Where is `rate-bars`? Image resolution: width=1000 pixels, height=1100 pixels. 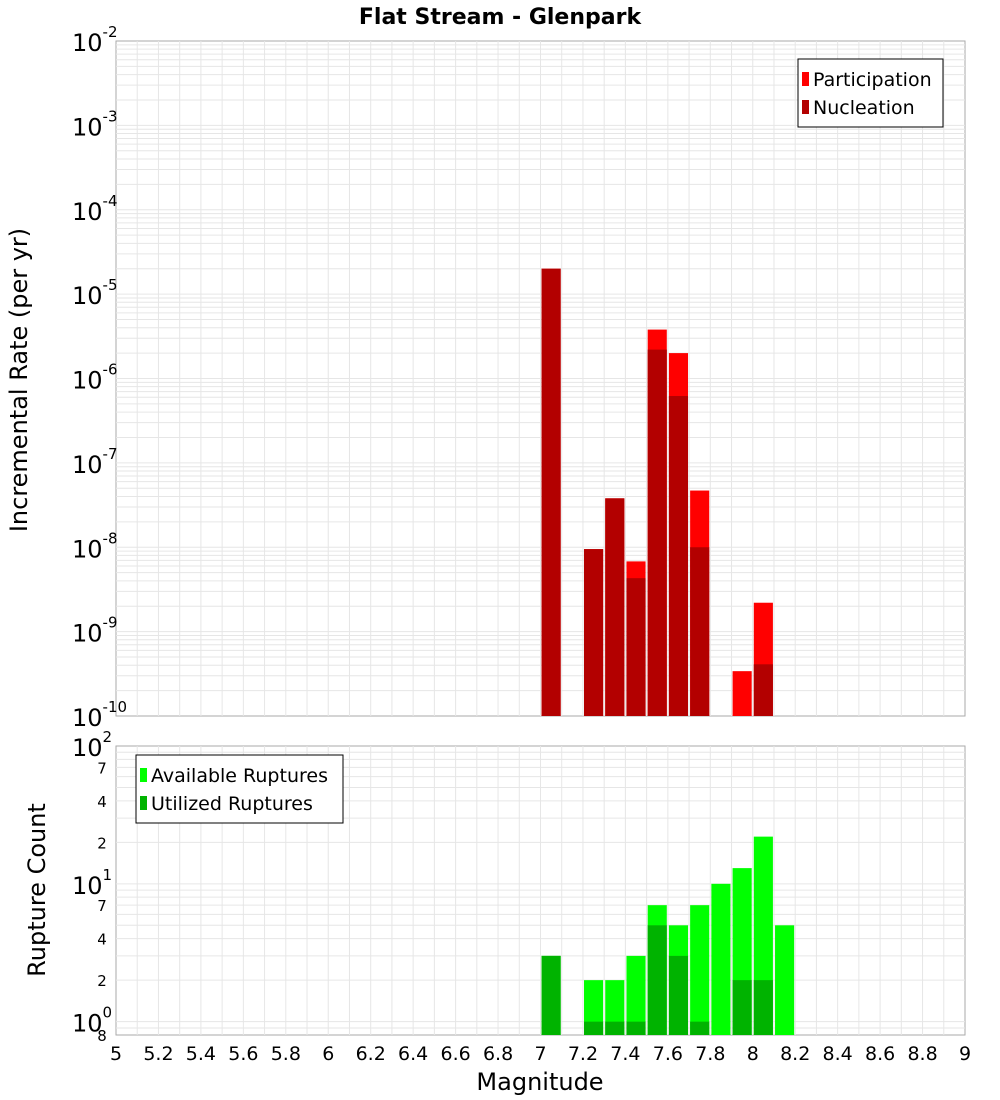 rate-bars is located at coordinates (657, 492).